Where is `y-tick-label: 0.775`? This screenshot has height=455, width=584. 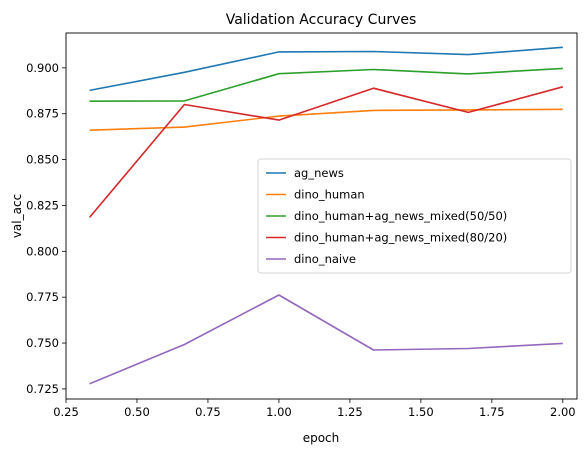 y-tick-label: 0.775 is located at coordinates (42, 297).